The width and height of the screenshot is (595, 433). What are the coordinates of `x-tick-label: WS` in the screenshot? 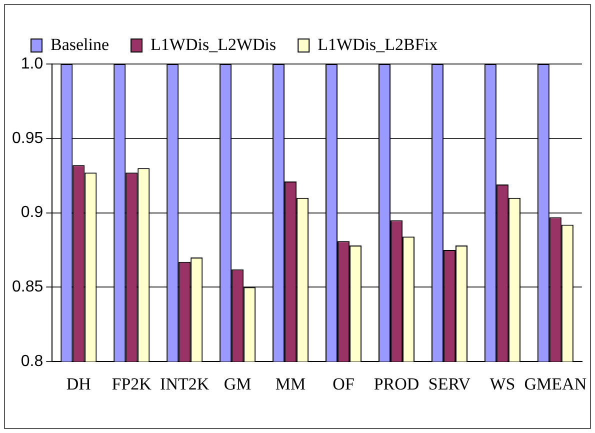 It's located at (503, 384).